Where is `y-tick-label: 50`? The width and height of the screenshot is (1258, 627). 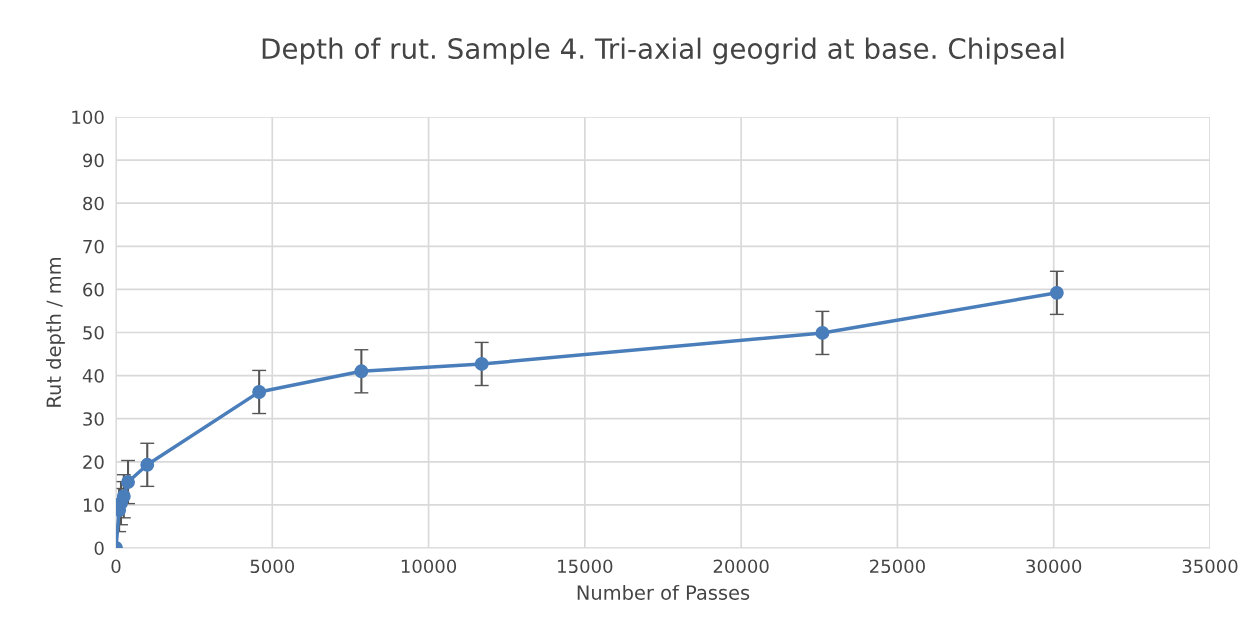
y-tick-label: 50 is located at coordinates (93, 332).